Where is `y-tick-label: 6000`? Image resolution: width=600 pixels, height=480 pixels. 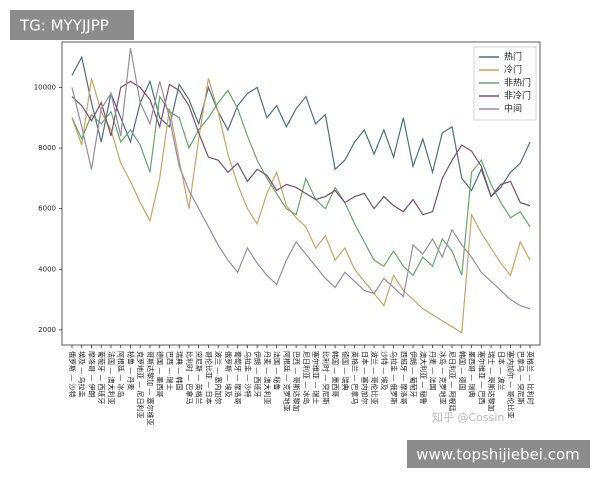 y-tick-label: 6000 is located at coordinates (47, 209).